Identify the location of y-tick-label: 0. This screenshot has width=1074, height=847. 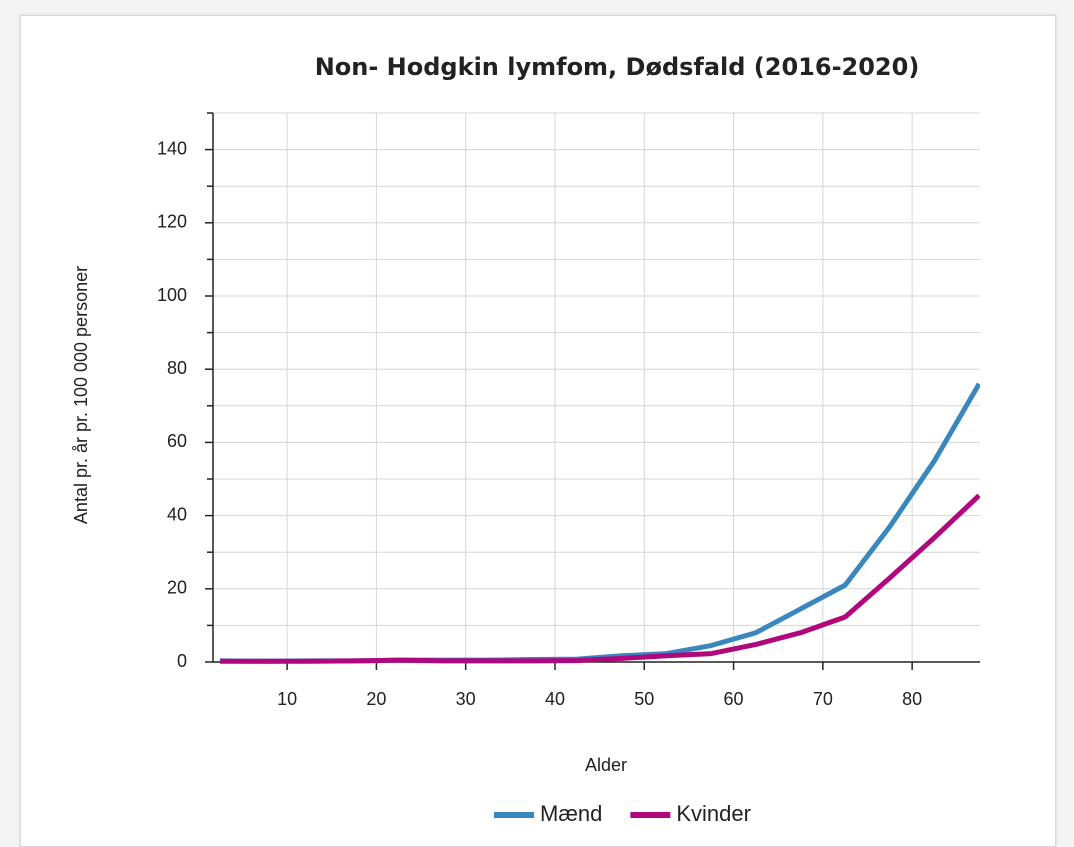
(182, 661).